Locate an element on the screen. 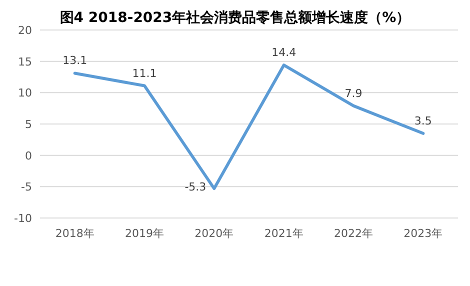 The width and height of the screenshot is (470, 286). data-label: 3.5 is located at coordinates (423, 121).